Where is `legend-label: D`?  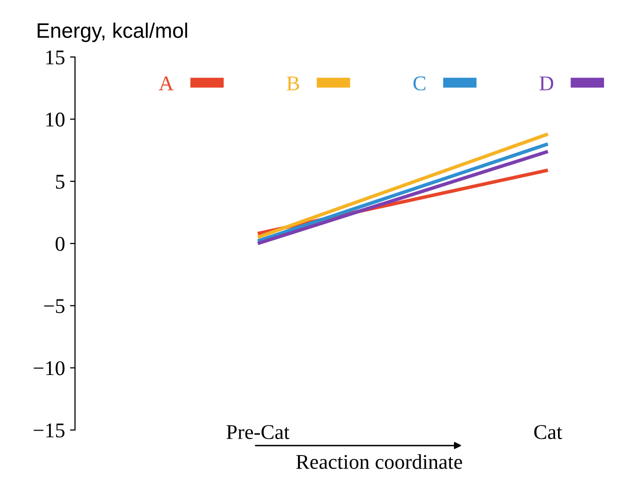 legend-label: D is located at coordinates (547, 83).